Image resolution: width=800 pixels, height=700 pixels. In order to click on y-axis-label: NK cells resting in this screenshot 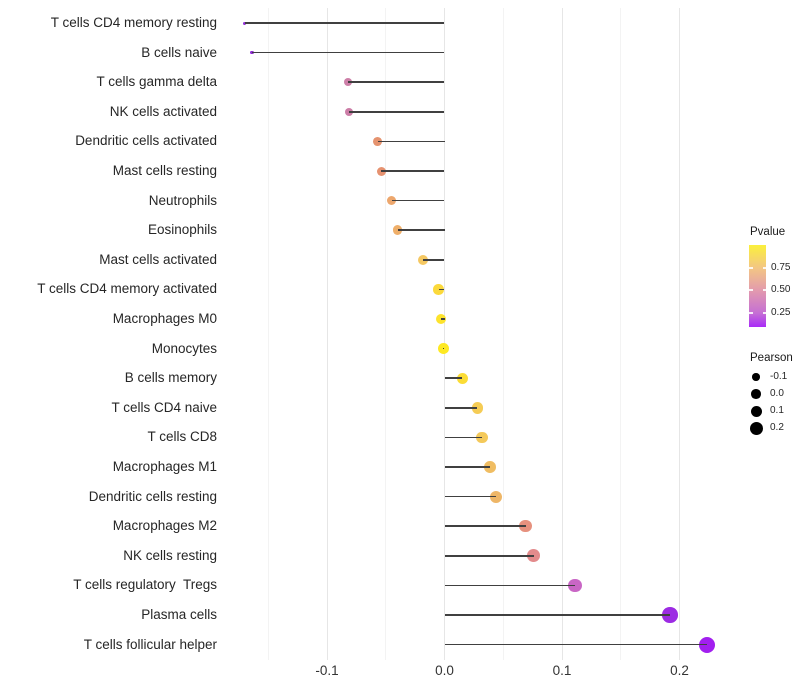, I will do `click(170, 555)`.